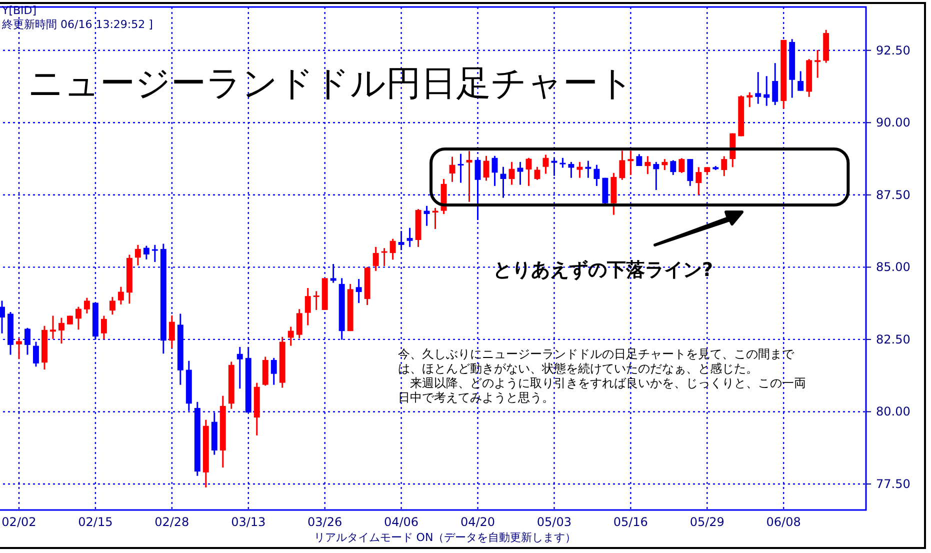  Describe the element at coordinates (893, 483) in the screenshot. I see `y-tick-label: 77.50` at that location.